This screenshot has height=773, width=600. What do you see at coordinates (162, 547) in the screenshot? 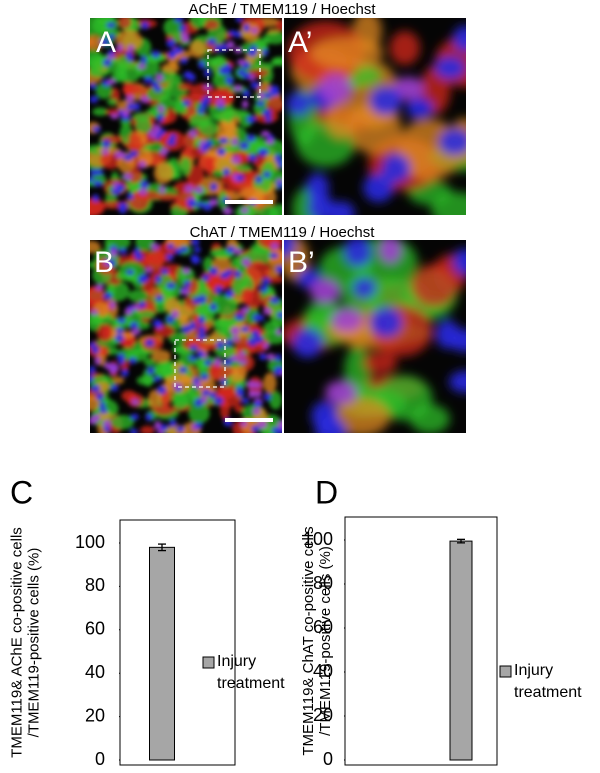
I see `error-bar` at bounding box center [162, 547].